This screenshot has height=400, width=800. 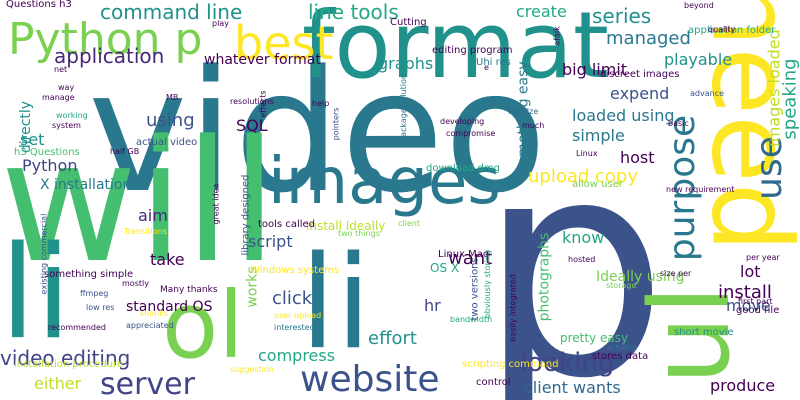 I want to click on cloud-word: line tools, so click(x=353, y=12).